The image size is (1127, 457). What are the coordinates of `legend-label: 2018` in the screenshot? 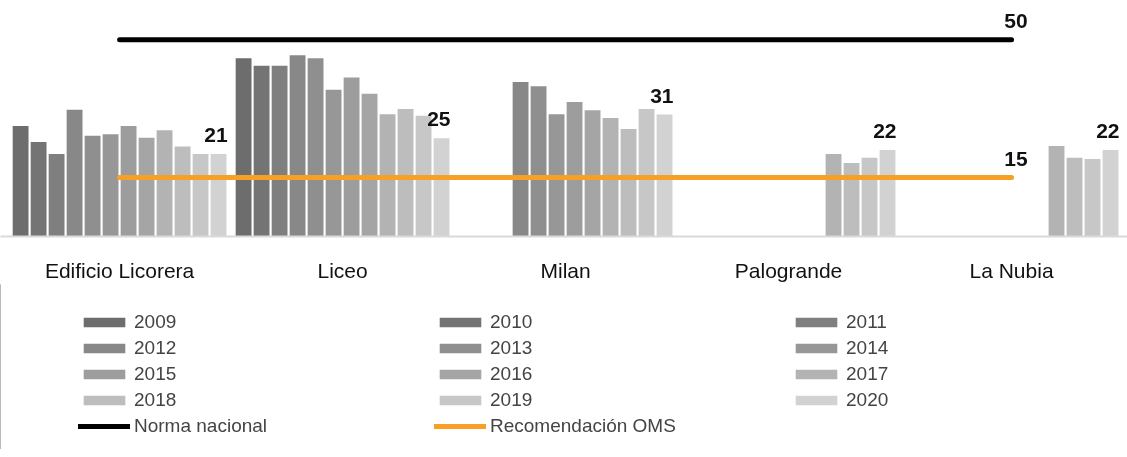 It's located at (156, 400).